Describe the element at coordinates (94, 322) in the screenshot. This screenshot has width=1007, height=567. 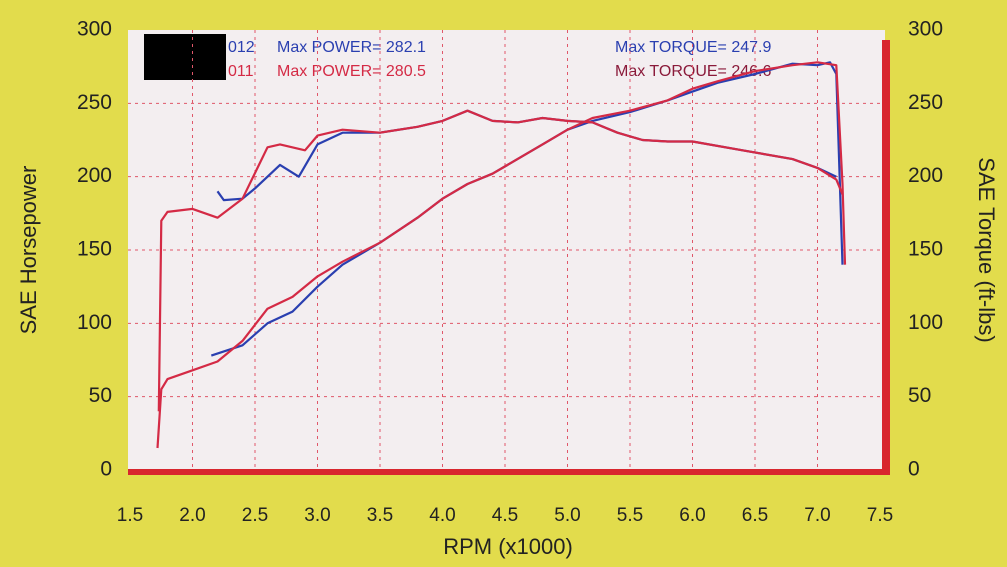
I see `y-tick-label: 100` at that location.